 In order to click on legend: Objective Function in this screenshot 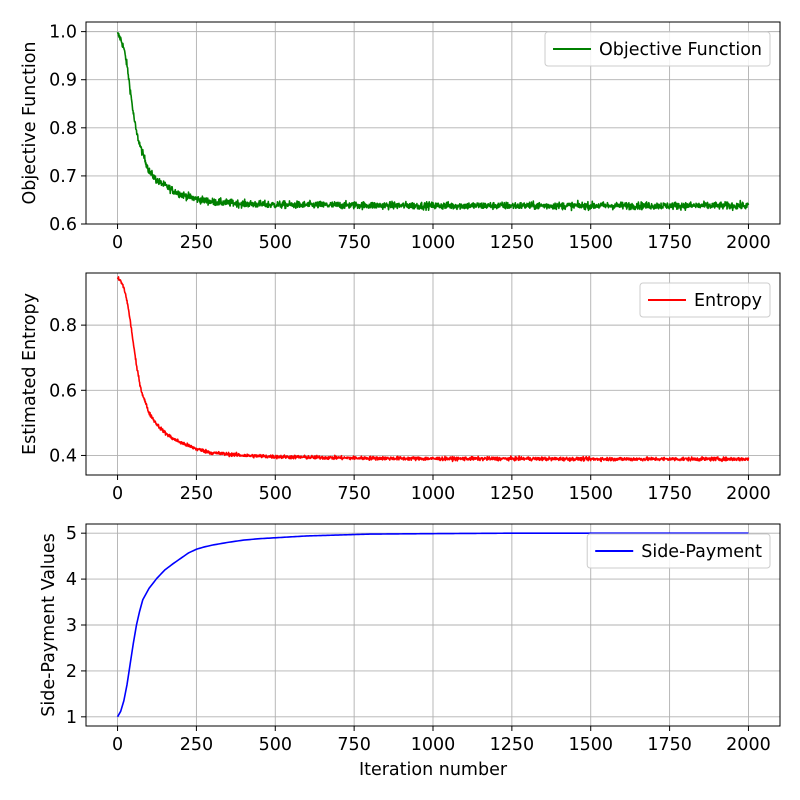, I will do `click(657, 49)`.